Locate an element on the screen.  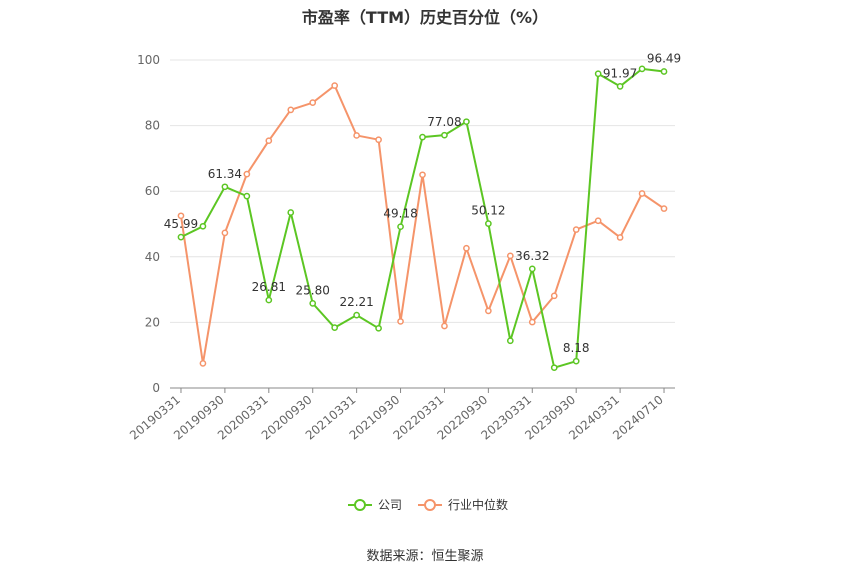
legend-marker-industry-median is located at coordinates (430, 505).